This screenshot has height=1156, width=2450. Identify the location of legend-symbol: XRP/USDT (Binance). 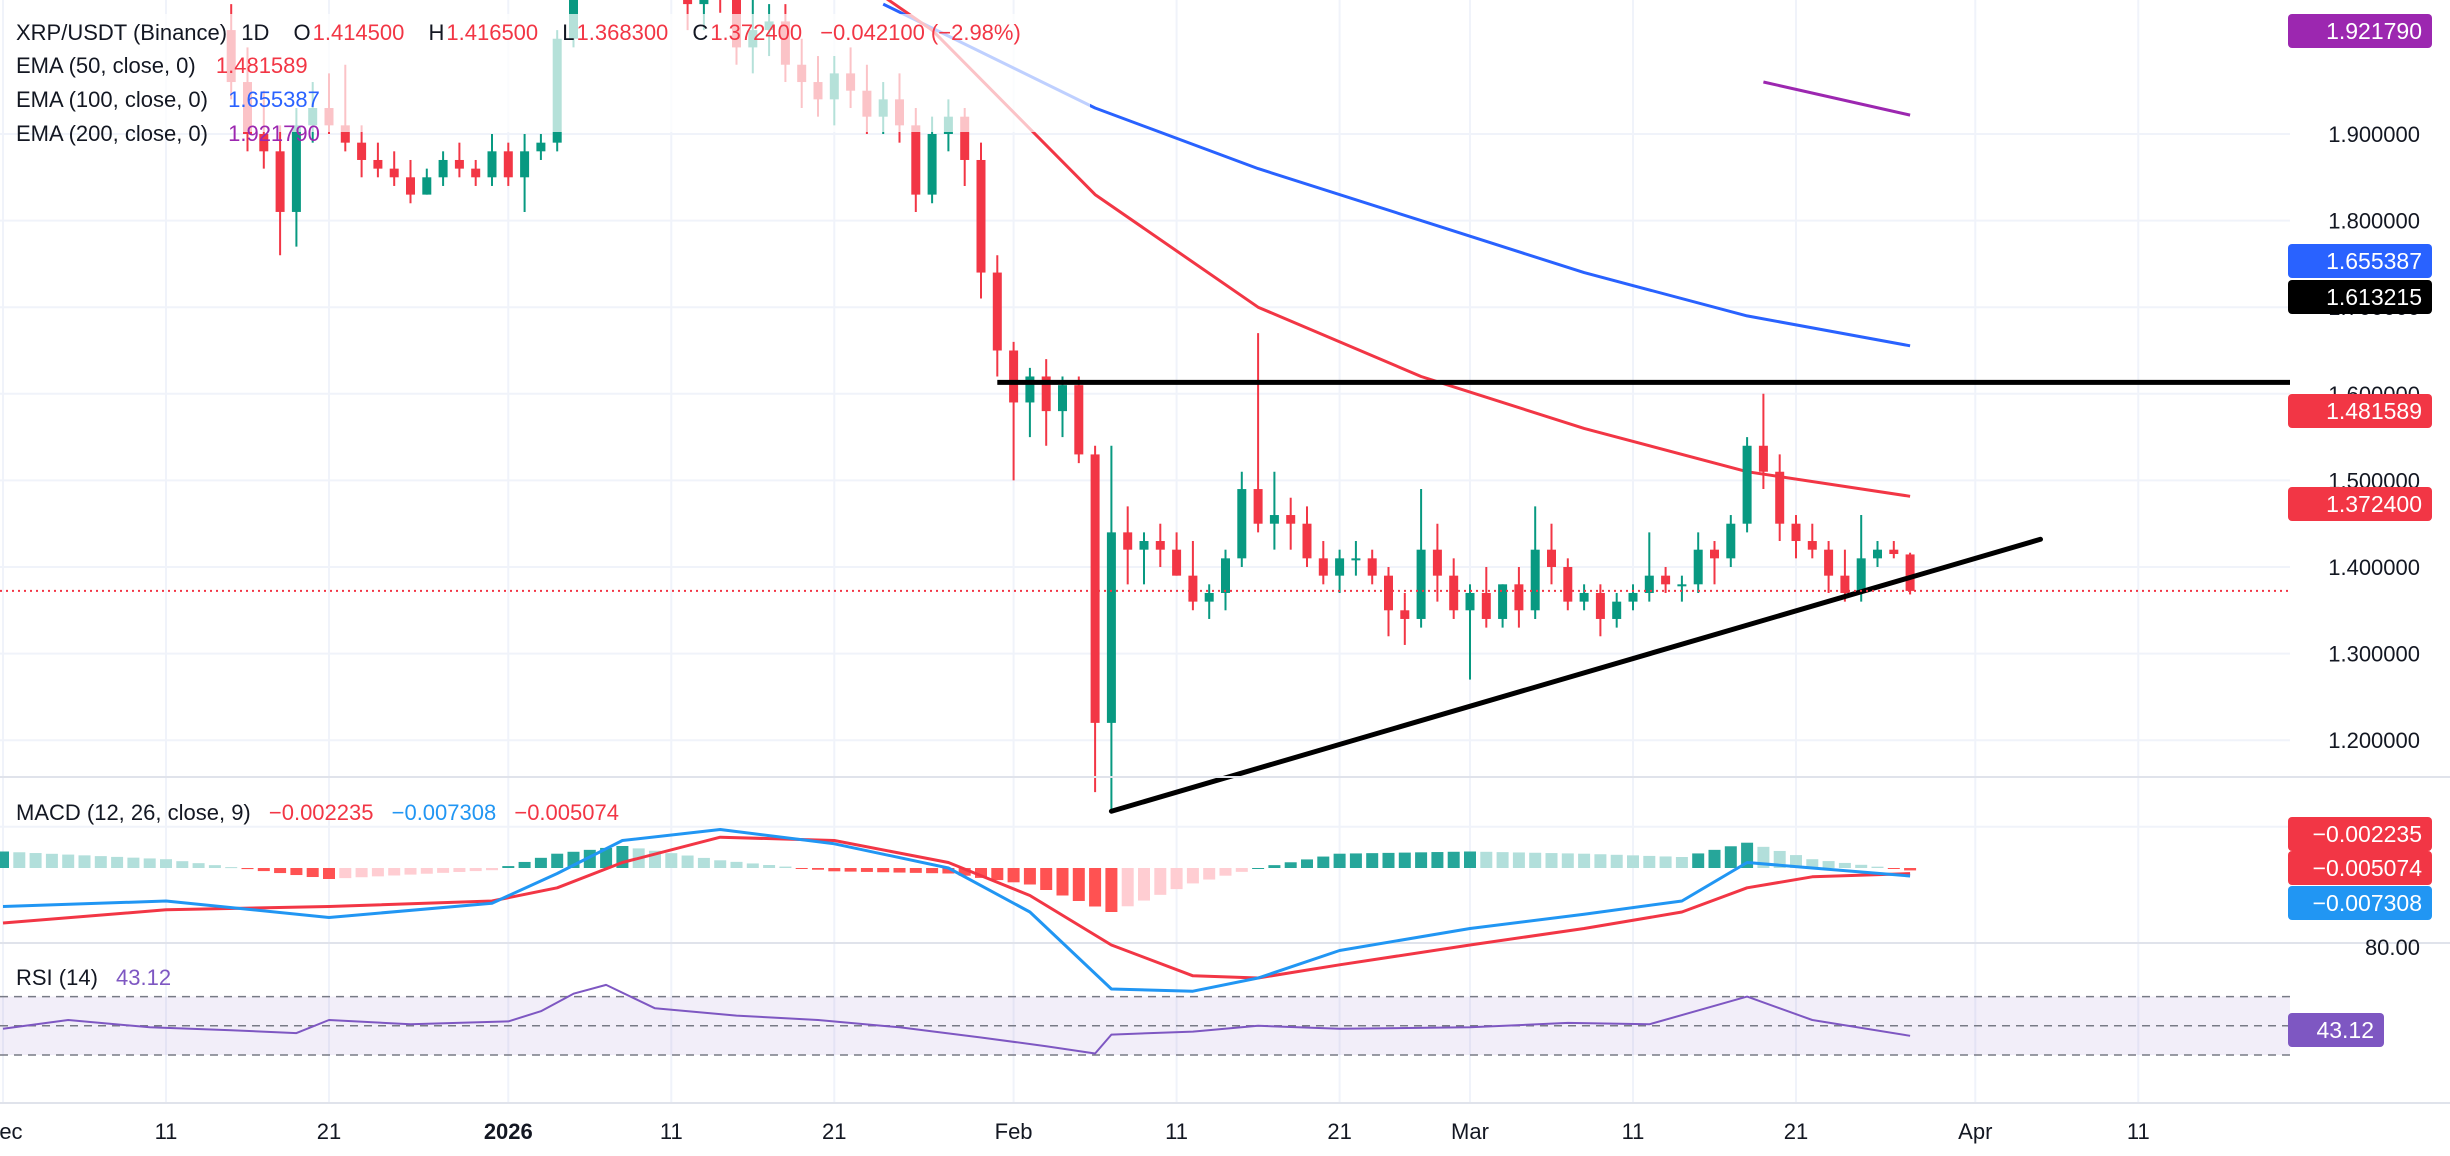
(121, 32).